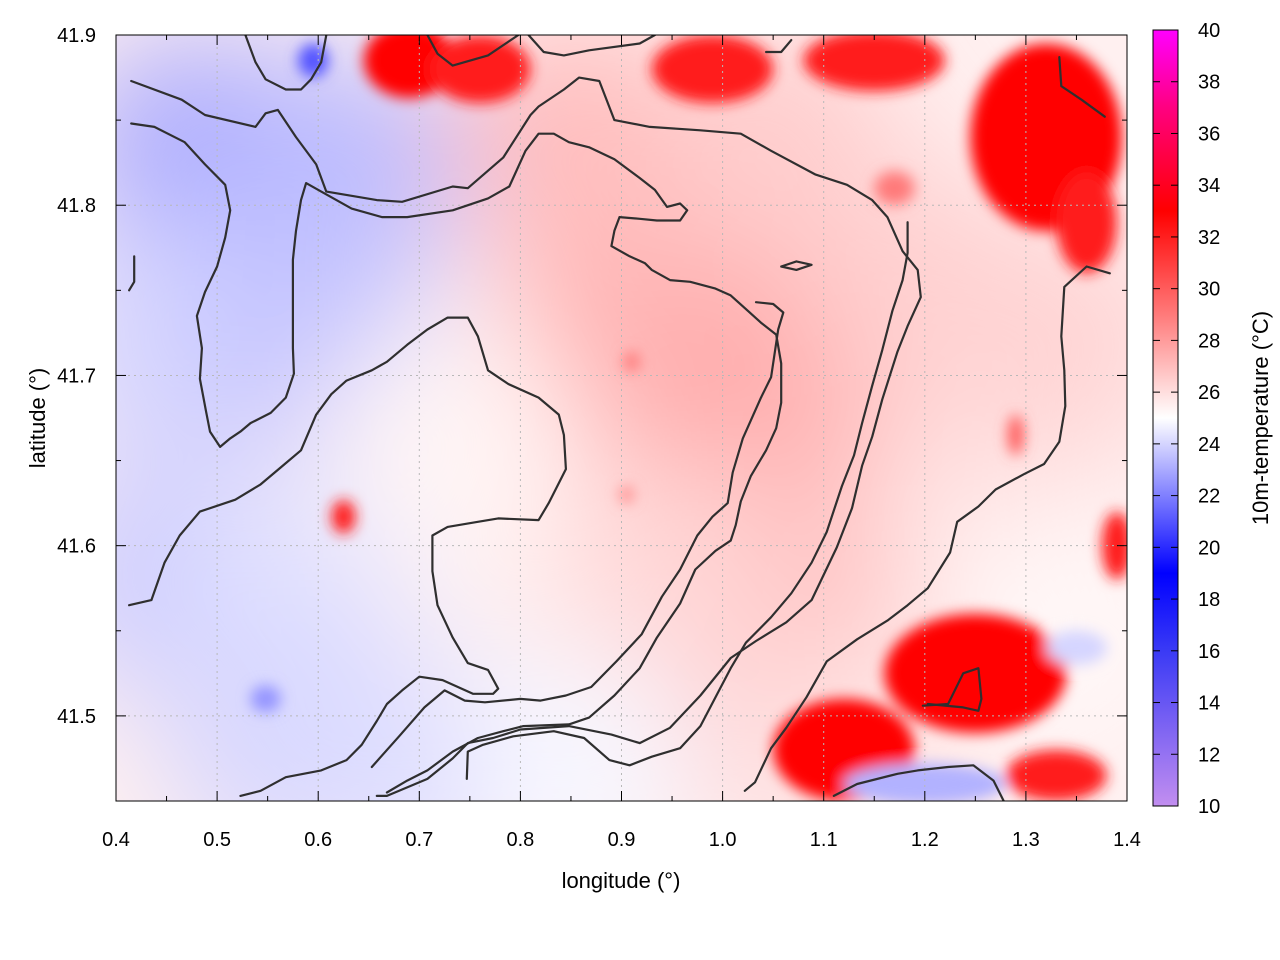  I want to click on colorbar-tick-label: 40, so click(1209, 31).